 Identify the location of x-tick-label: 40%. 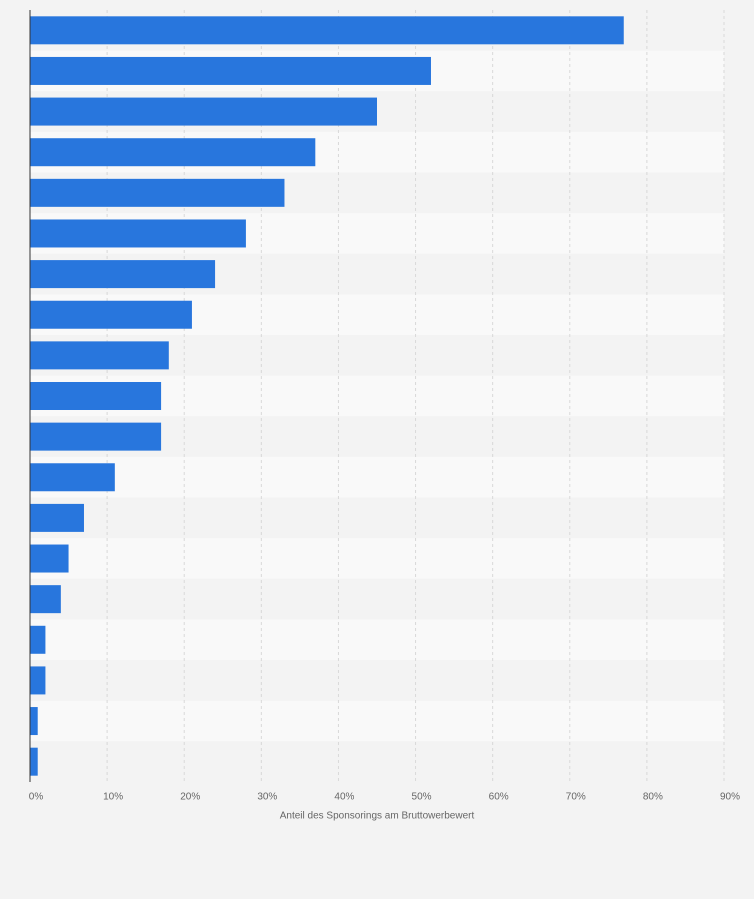
(344, 797).